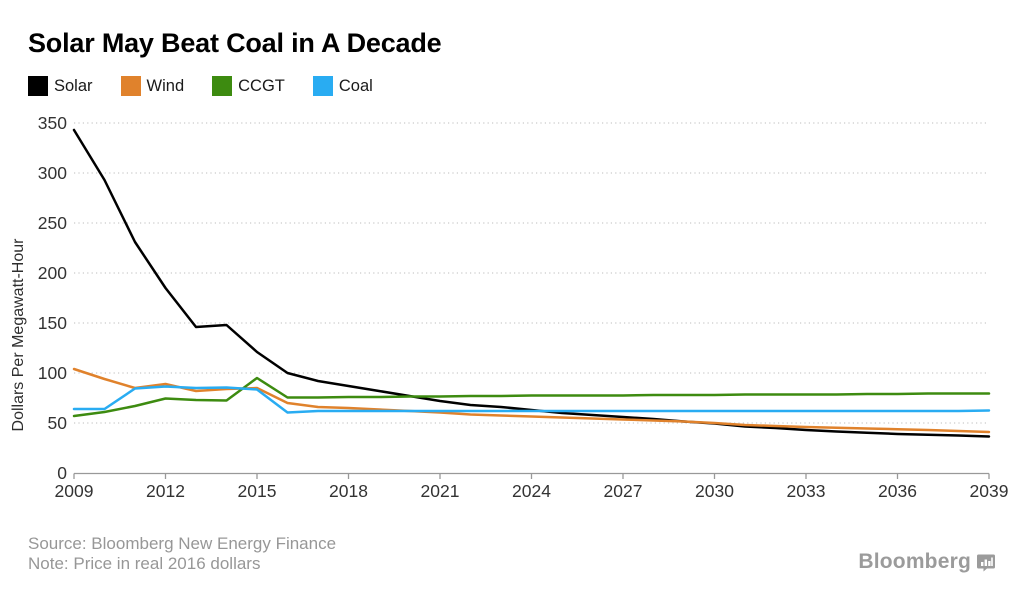 The image size is (1024, 602). I want to click on y-tick-label: 150, so click(52, 323).